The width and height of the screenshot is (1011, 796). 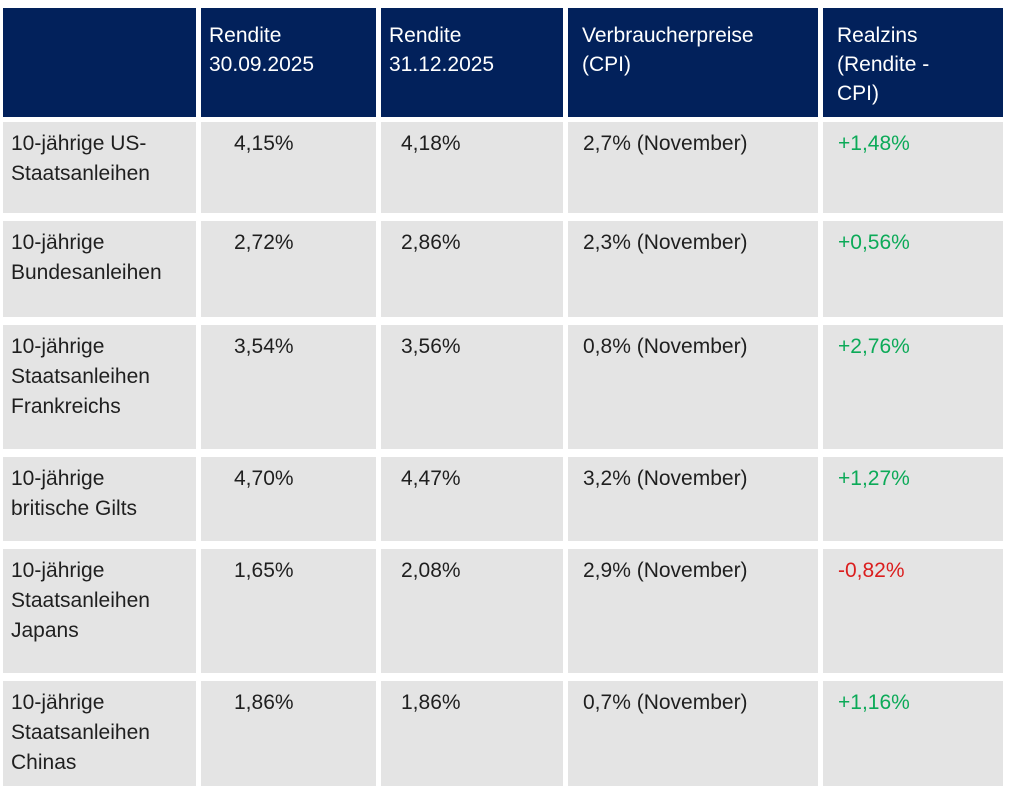 I want to click on yield-dec-cell: 4,47%, so click(x=474, y=503).